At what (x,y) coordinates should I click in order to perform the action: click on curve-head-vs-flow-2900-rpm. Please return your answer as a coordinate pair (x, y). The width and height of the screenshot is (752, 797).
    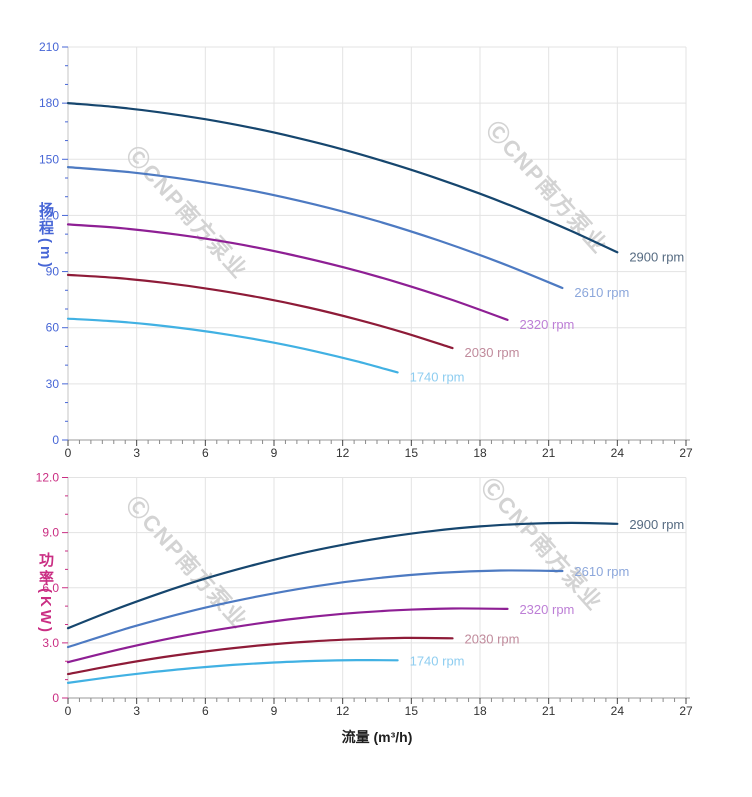
    Looking at the image, I should click on (342, 178).